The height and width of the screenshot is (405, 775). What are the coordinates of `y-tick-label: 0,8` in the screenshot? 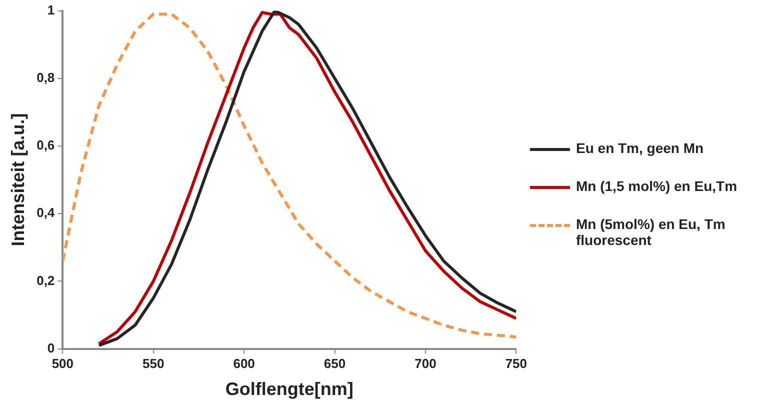 It's located at (45, 77).